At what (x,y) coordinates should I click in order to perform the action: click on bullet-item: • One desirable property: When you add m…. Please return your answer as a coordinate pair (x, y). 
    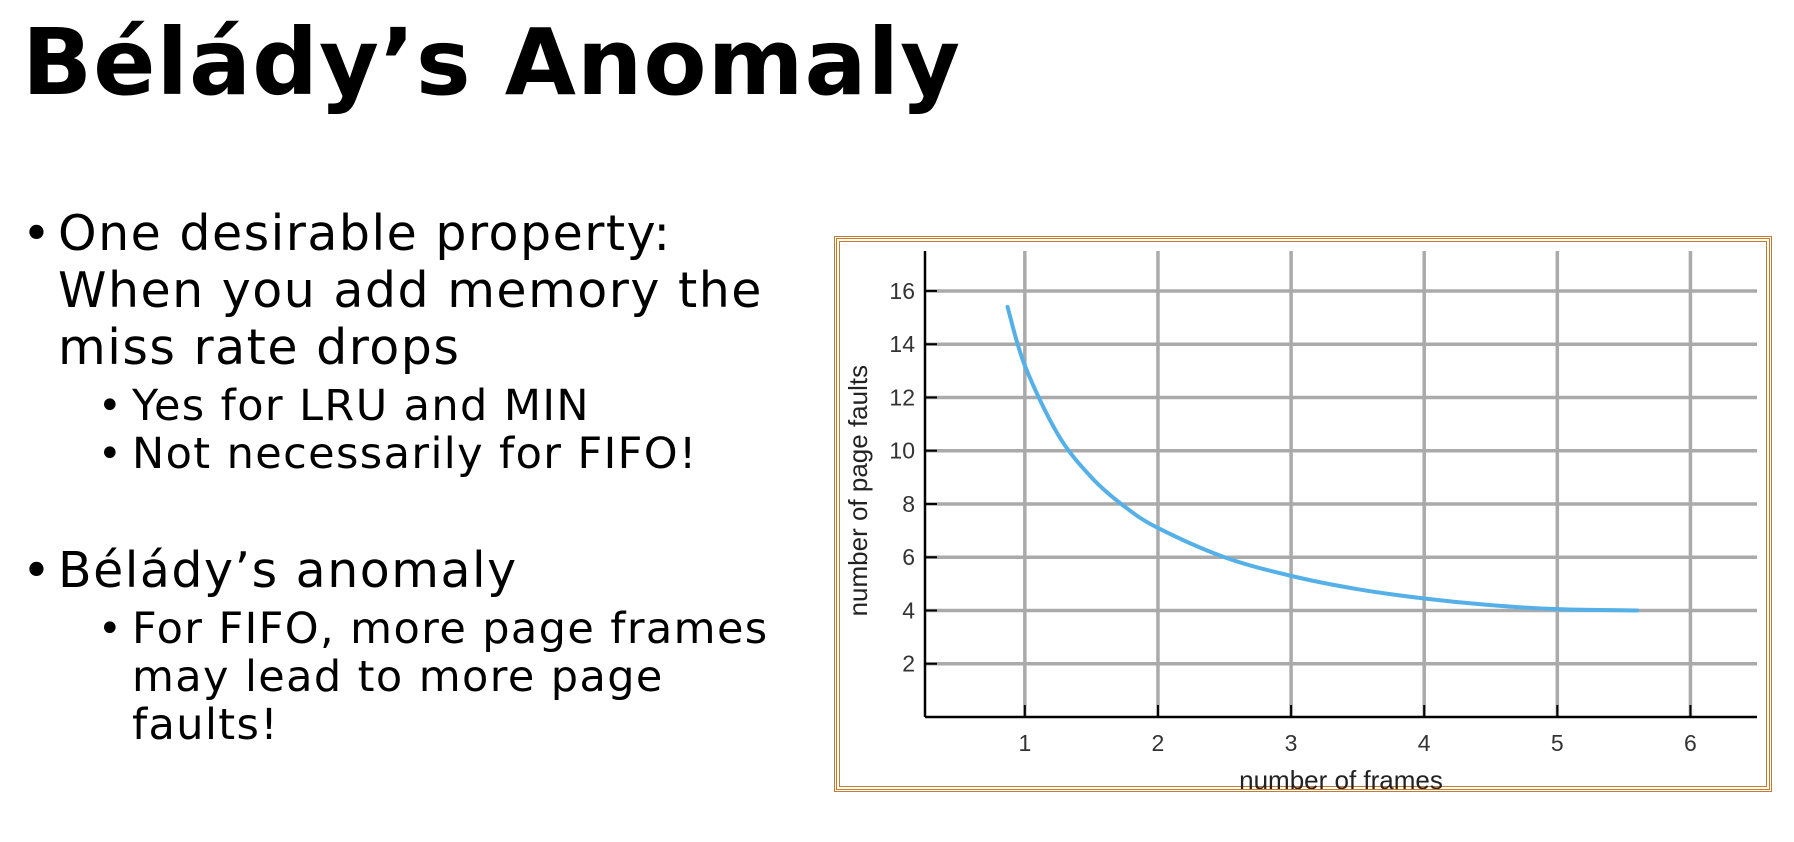
    Looking at the image, I should click on (412, 341).